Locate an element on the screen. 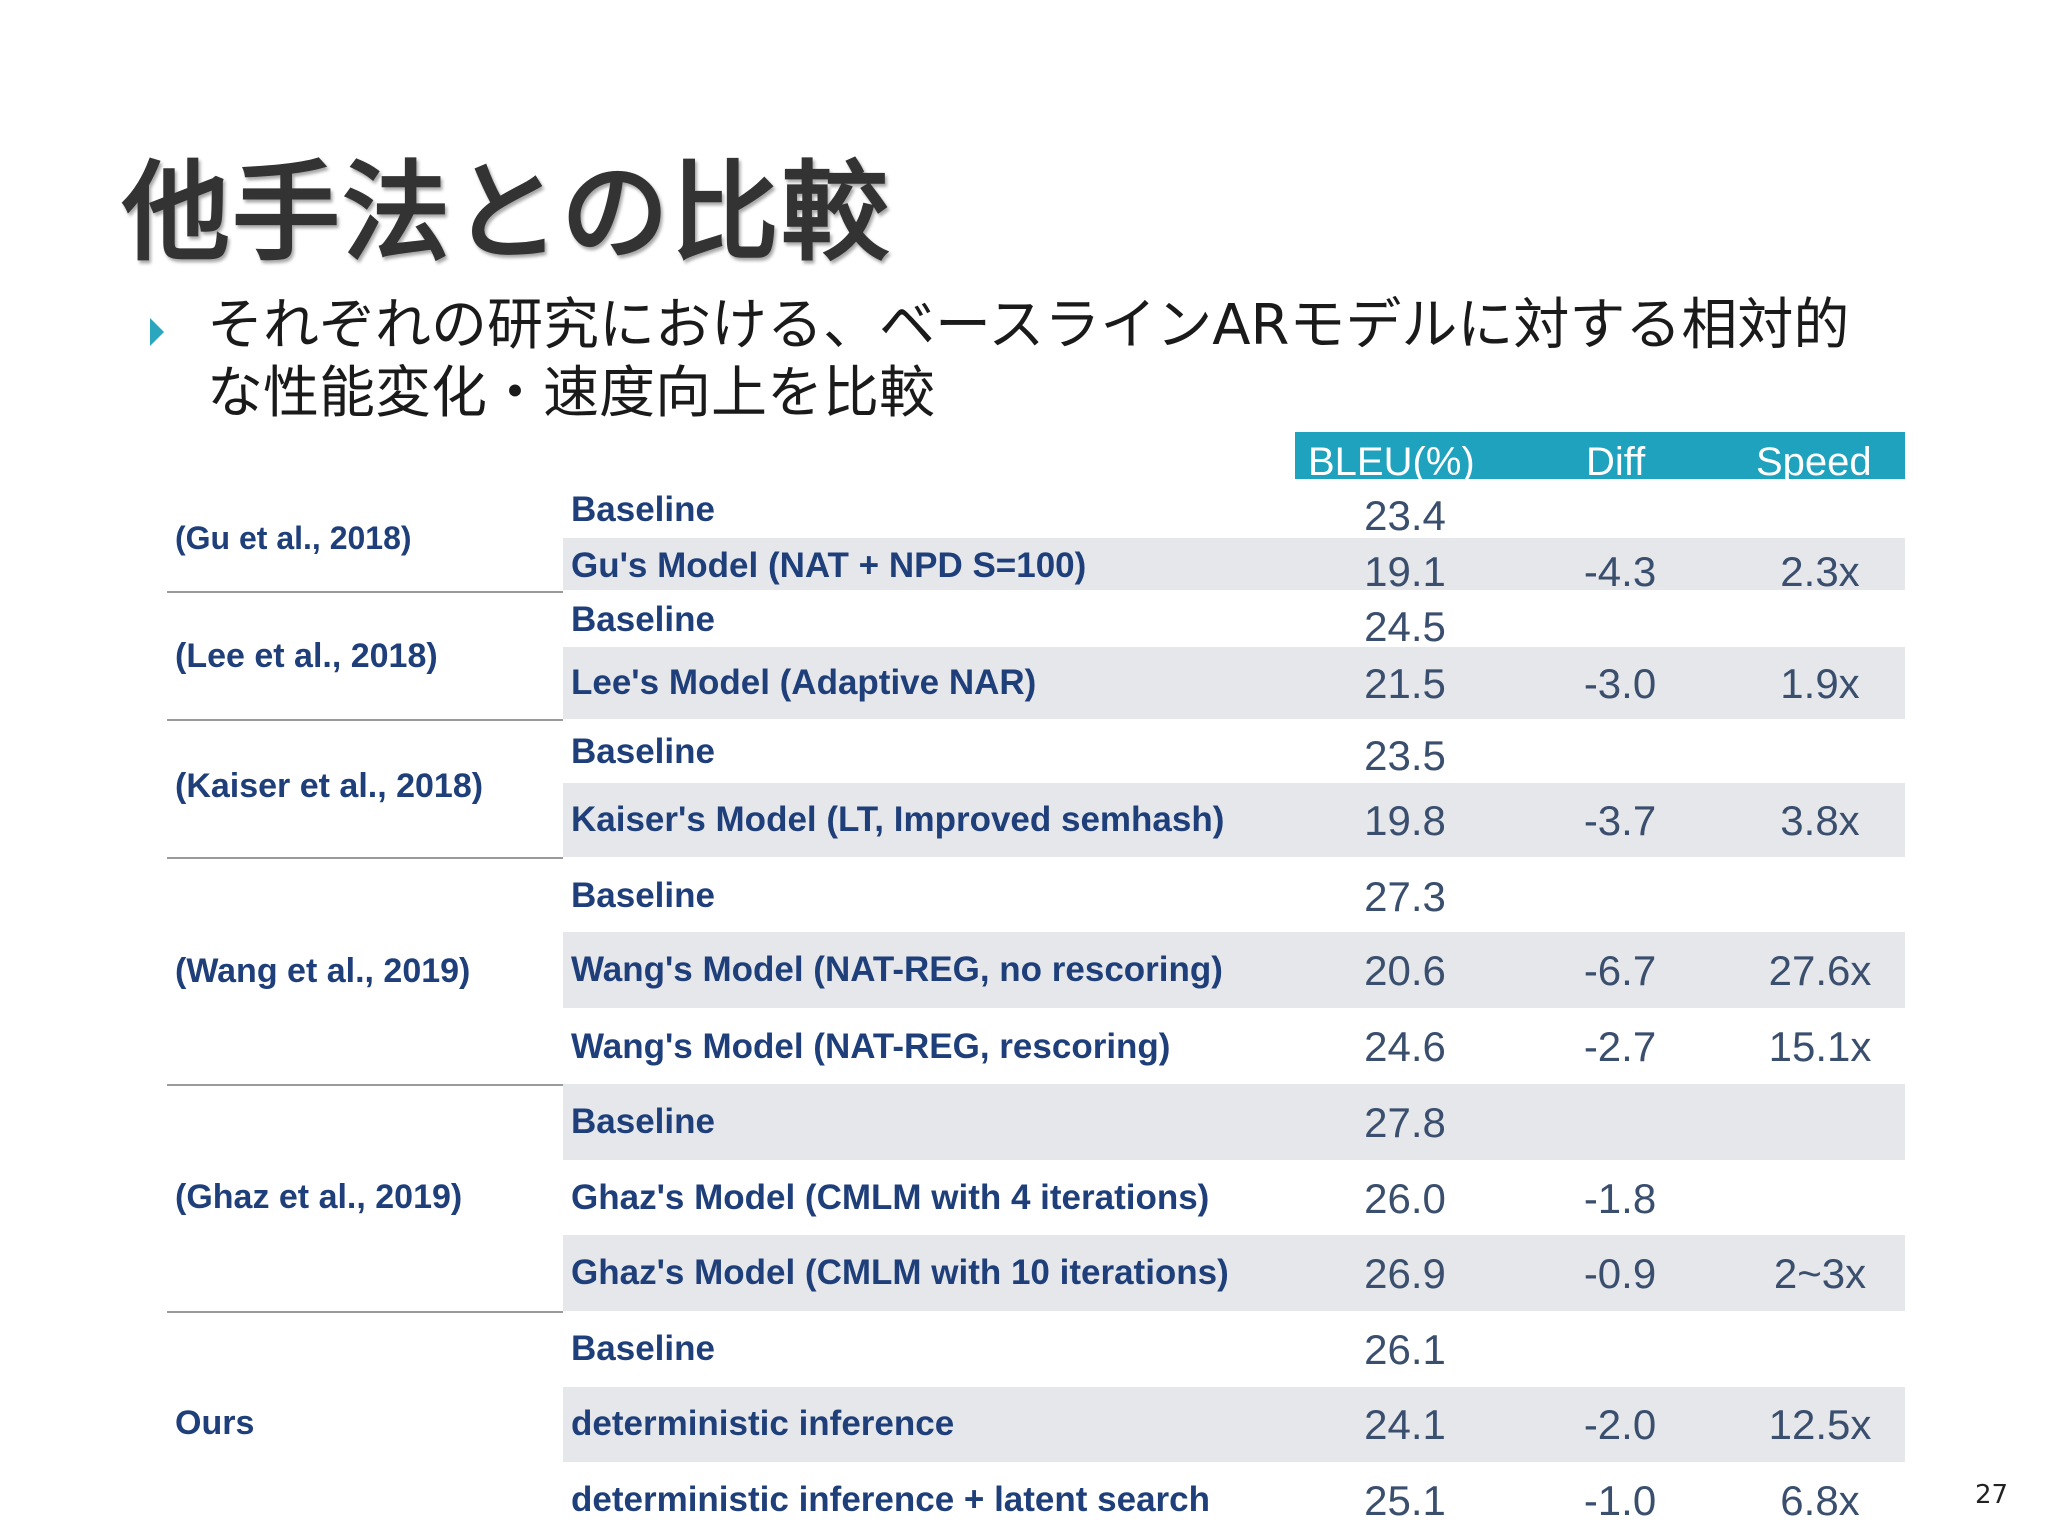 The width and height of the screenshot is (2048, 1536). group-ref: (Gu et al., 2018) is located at coordinates (293, 538).